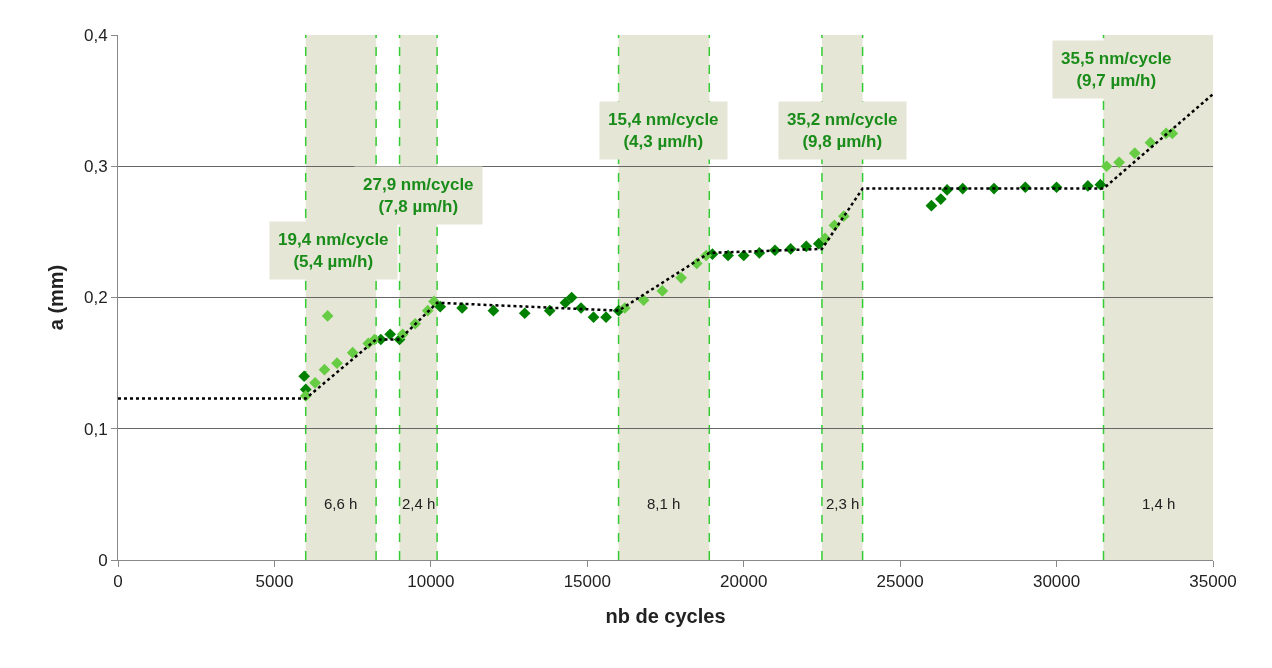 The height and width of the screenshot is (668, 1272). Describe the element at coordinates (419, 503) in the screenshot. I see `band-label: 2,4 h` at that location.